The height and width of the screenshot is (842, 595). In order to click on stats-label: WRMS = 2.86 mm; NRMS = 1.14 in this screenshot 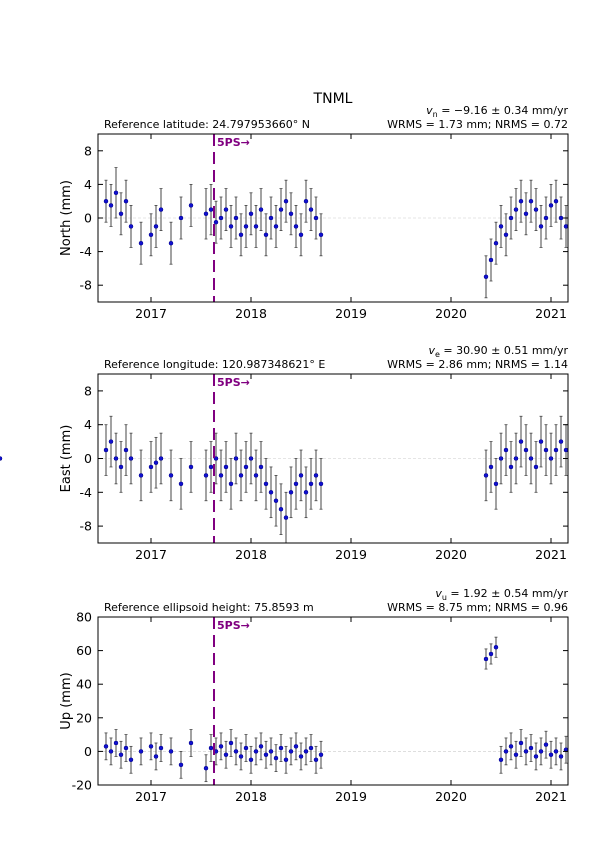, I will do `click(477, 364)`.